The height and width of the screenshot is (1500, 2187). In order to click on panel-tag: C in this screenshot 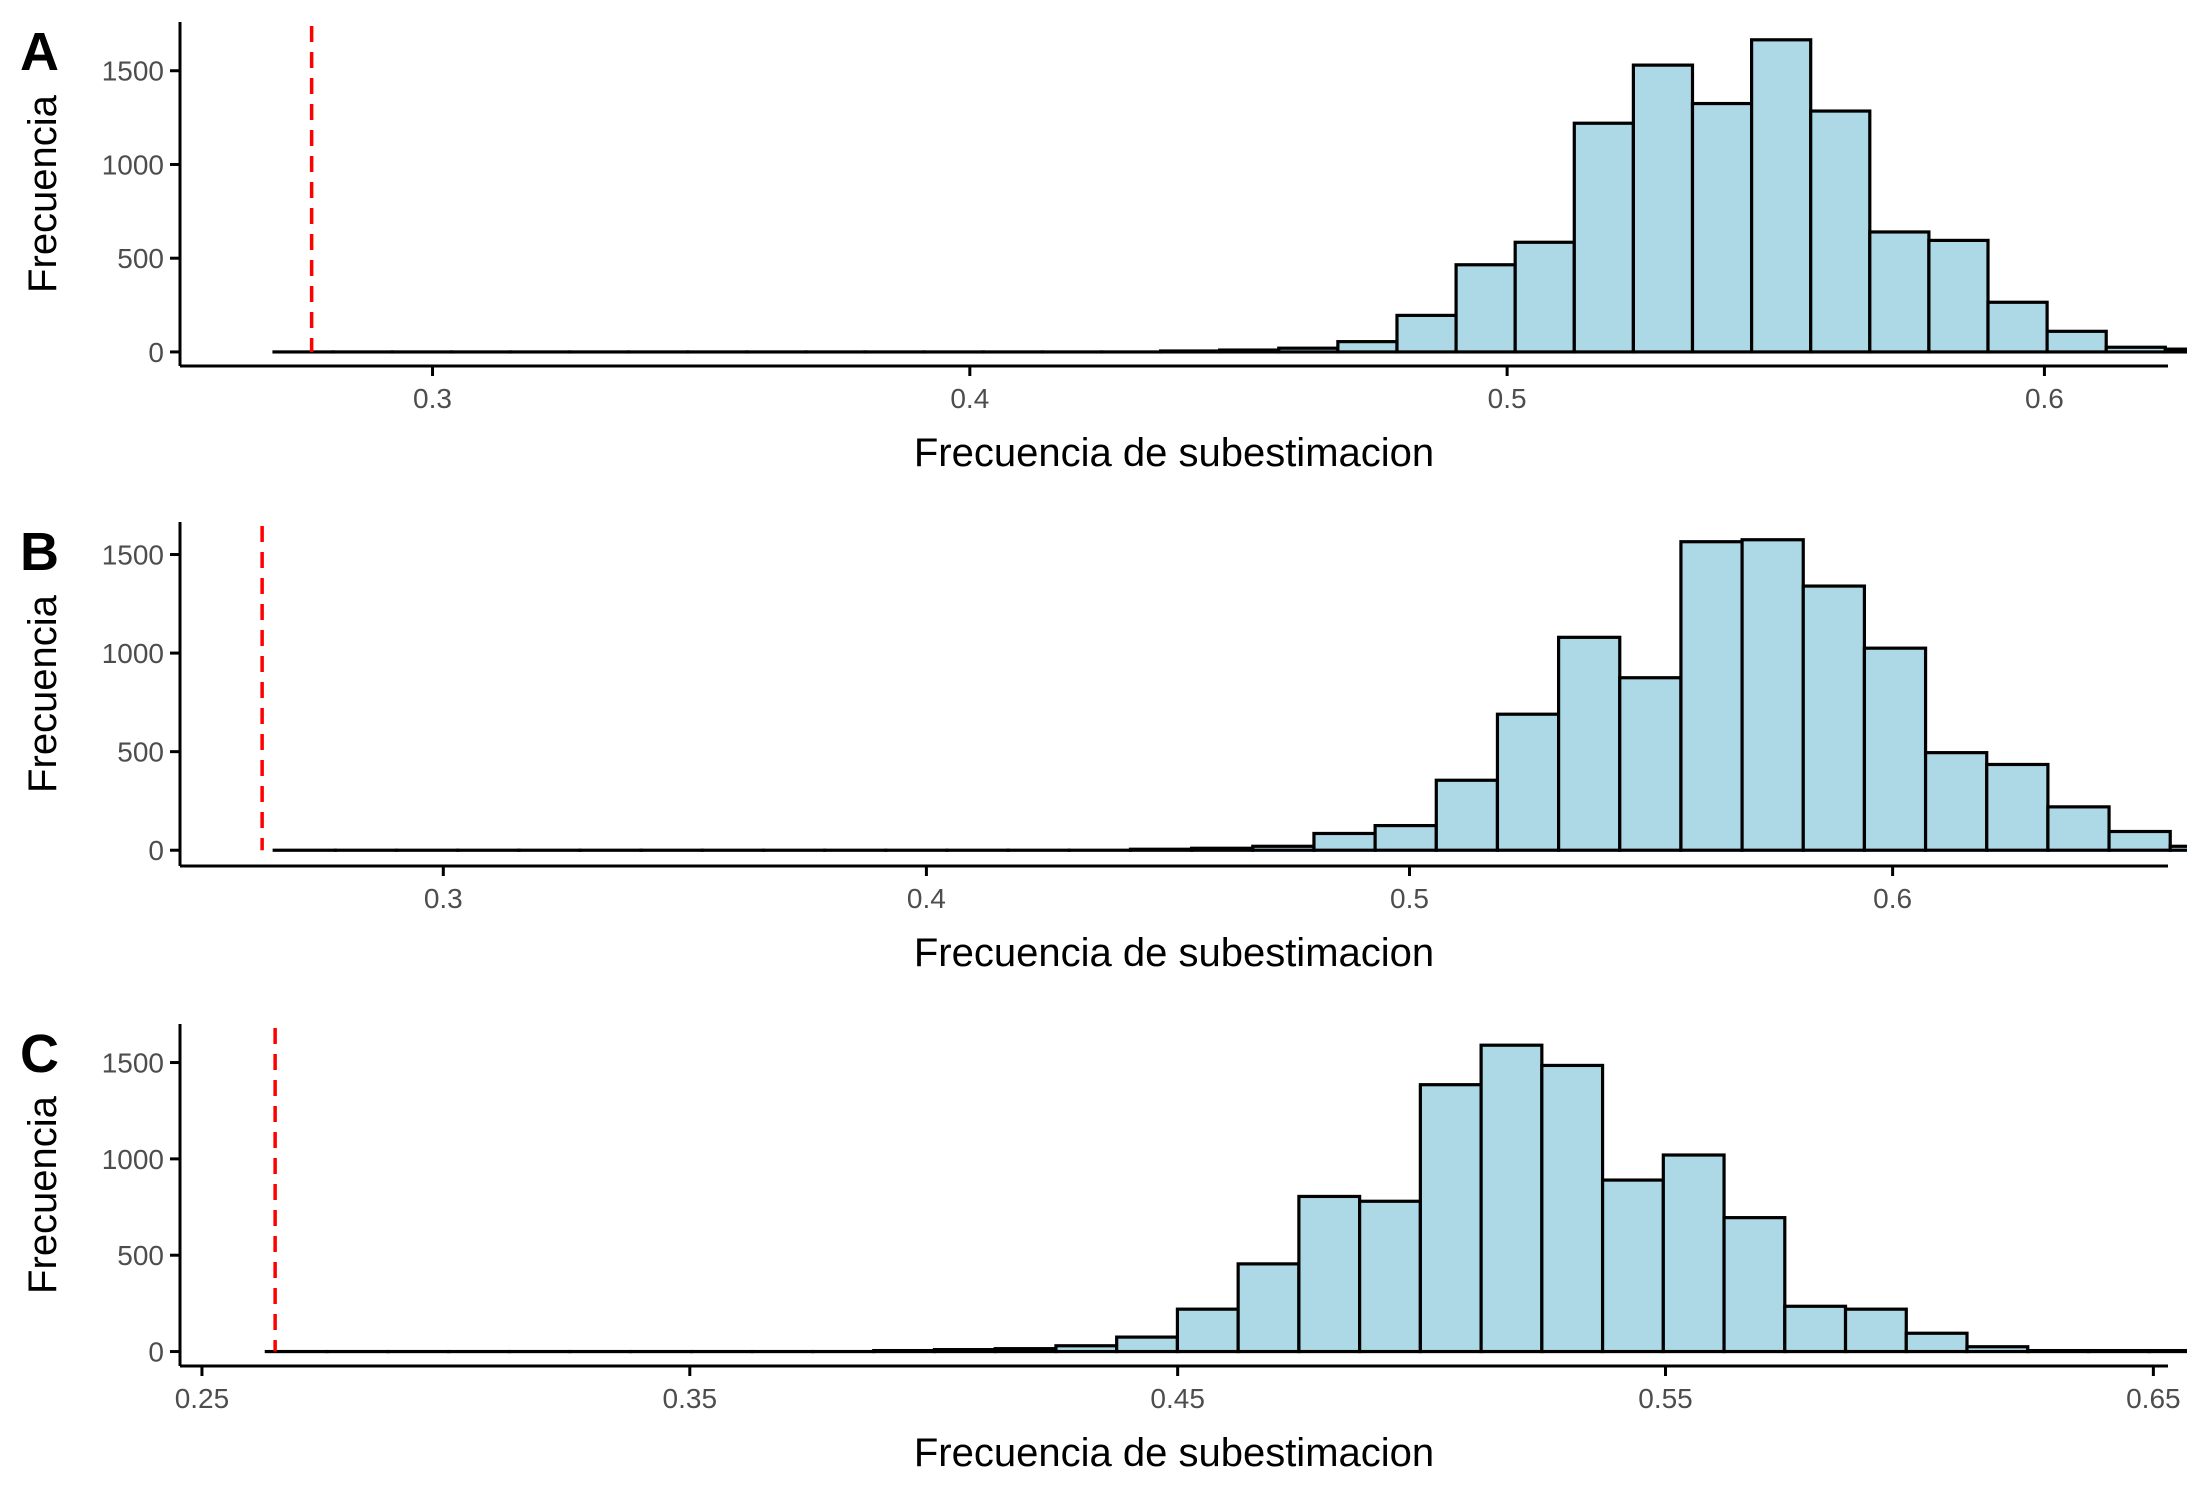, I will do `click(39, 1054)`.